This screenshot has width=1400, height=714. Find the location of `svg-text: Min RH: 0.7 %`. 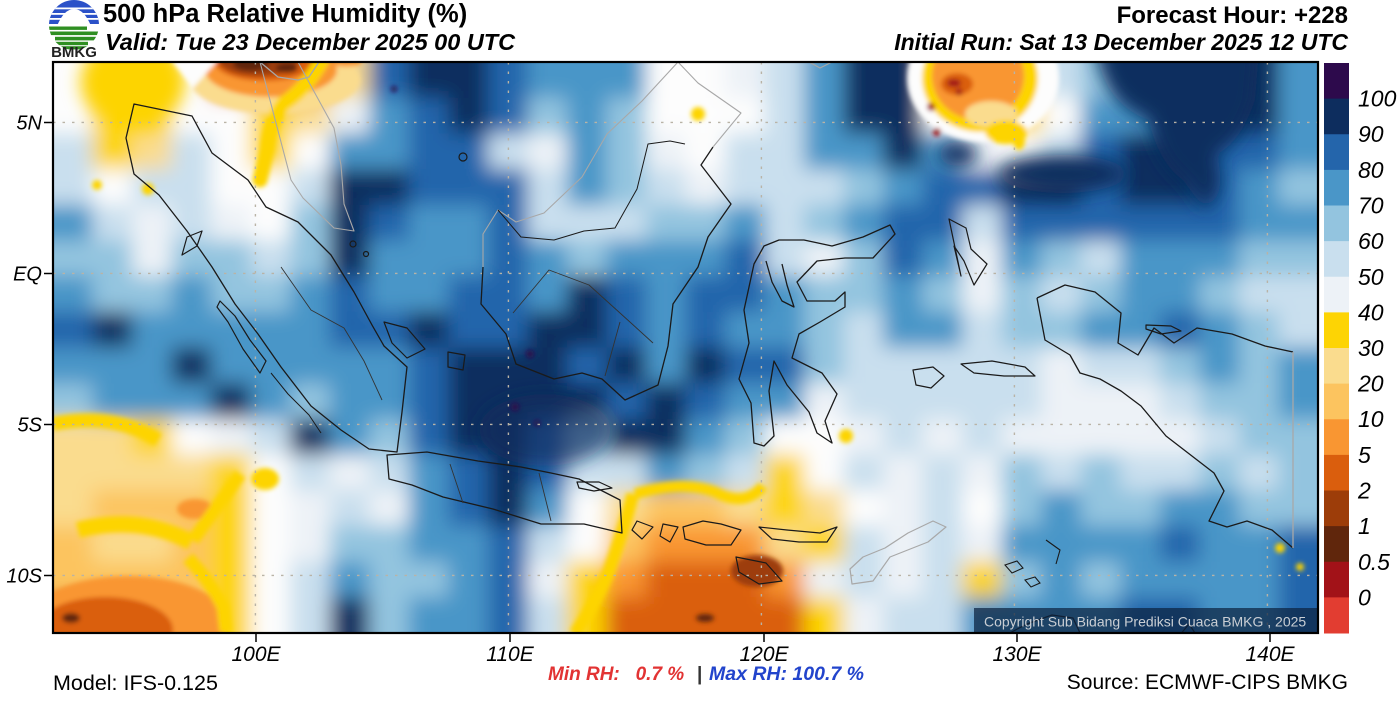

svg-text: Min RH: 0.7 % is located at coordinates (616, 674).